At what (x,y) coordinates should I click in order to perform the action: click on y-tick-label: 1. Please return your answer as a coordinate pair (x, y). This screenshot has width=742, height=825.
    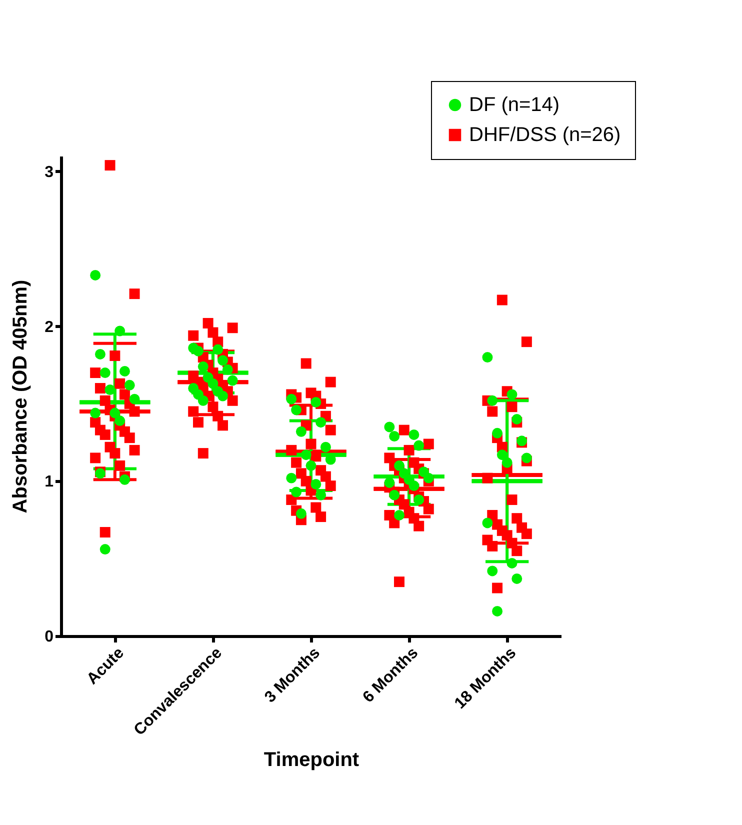
    Looking at the image, I should click on (49, 482).